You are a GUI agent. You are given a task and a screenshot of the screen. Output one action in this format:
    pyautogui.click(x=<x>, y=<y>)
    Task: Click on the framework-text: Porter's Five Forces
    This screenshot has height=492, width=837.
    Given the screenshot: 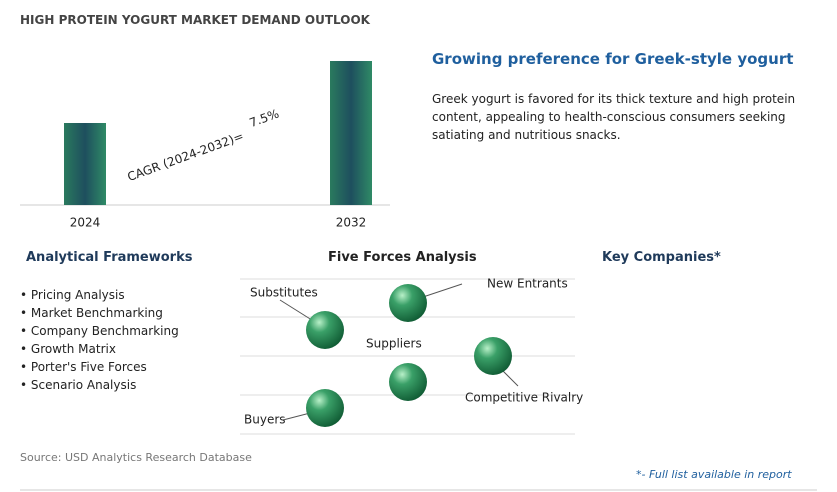 What is the action you would take?
    pyautogui.click(x=88, y=367)
    